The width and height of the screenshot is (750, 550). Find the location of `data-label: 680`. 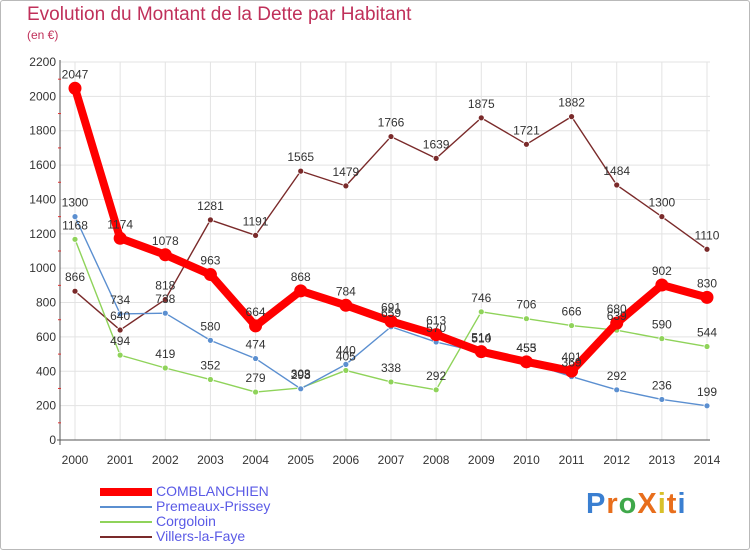

data-label: 680 is located at coordinates (617, 309).